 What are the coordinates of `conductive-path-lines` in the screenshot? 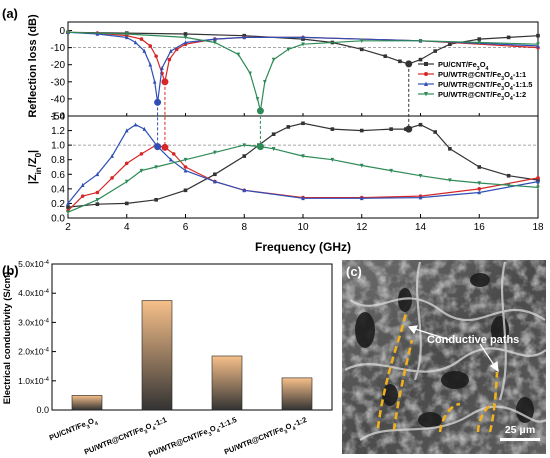 It's located at (437, 372).